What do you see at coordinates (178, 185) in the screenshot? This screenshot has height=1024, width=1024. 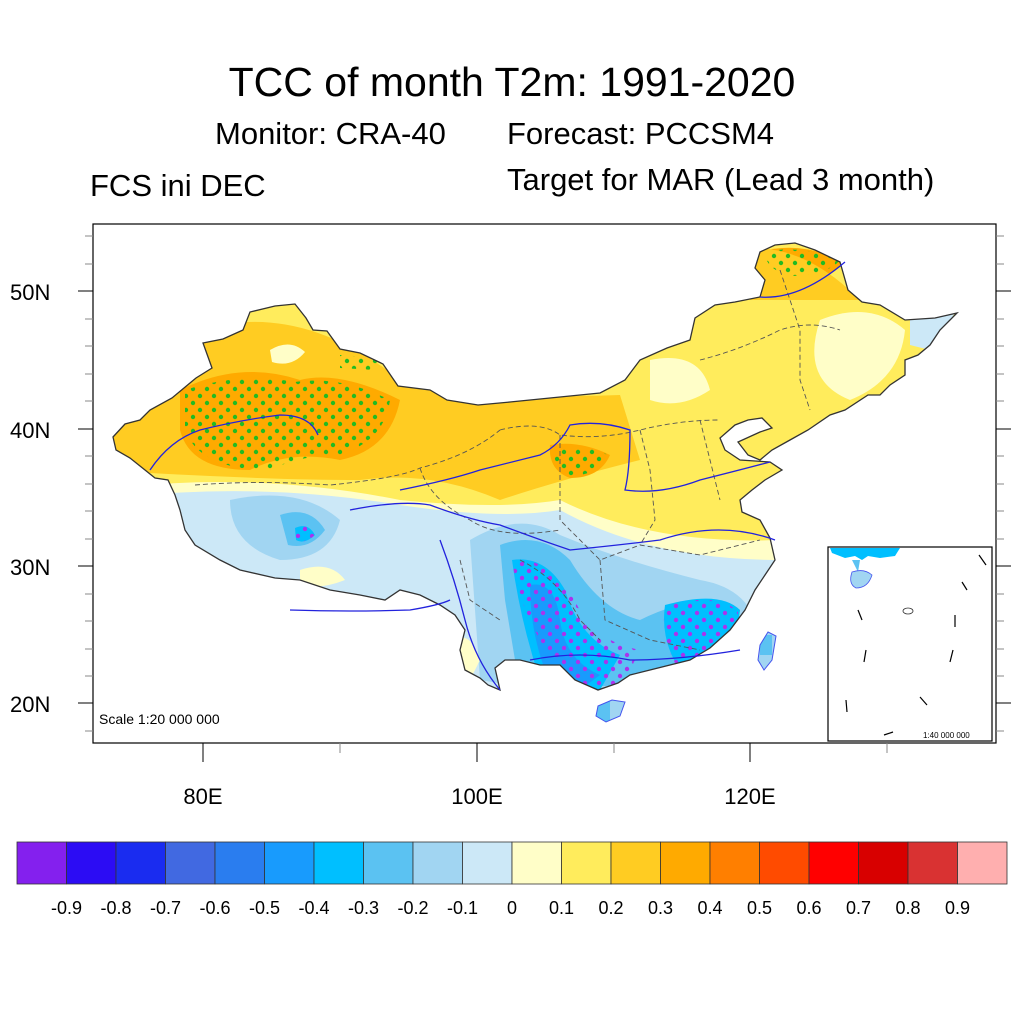 I see `initialization-label: FCS ini DEC` at bounding box center [178, 185].